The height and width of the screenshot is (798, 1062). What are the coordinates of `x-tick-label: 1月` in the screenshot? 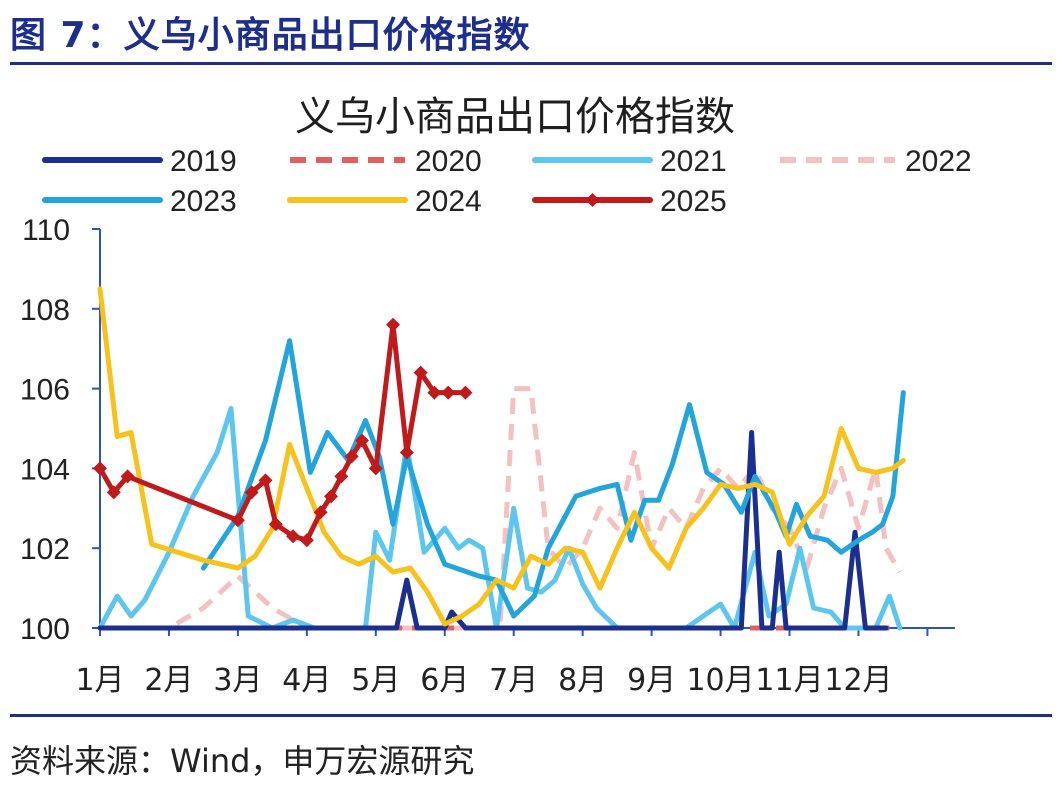 It's located at (99, 680).